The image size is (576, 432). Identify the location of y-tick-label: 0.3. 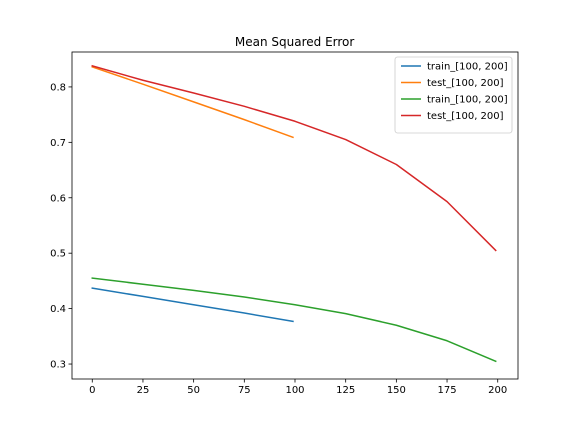
(58, 365).